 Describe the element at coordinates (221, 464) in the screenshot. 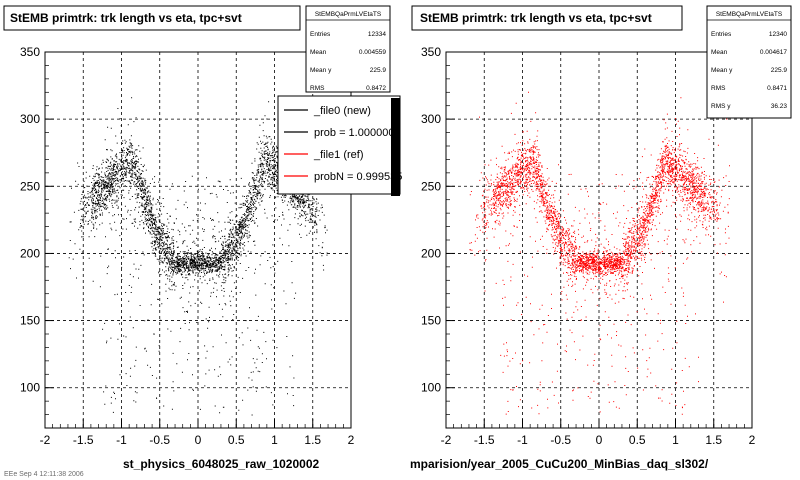

I see `left-x-axis-label: st_physics_6048025_raw_1020002` at that location.